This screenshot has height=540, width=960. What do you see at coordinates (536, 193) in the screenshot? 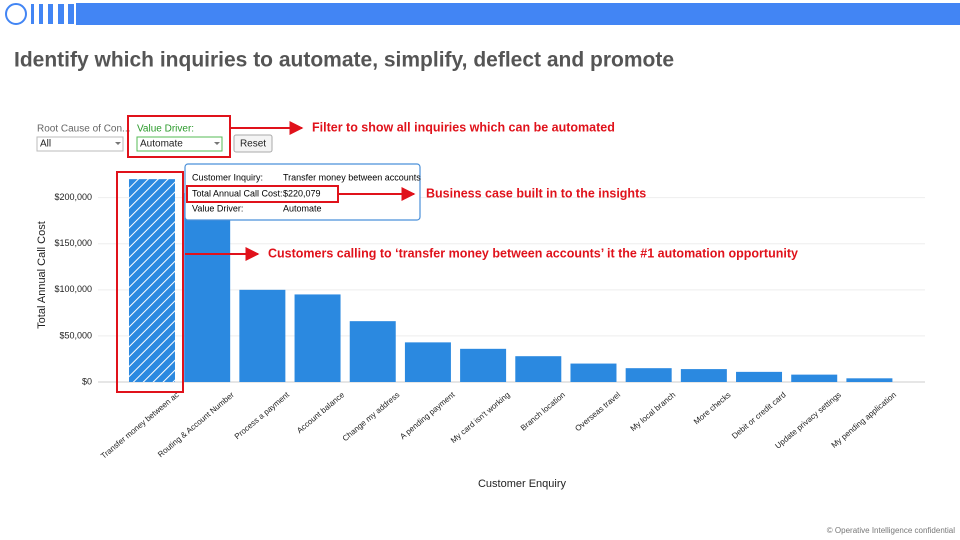
I see `annotation: Business case built in to the insights` at bounding box center [536, 193].